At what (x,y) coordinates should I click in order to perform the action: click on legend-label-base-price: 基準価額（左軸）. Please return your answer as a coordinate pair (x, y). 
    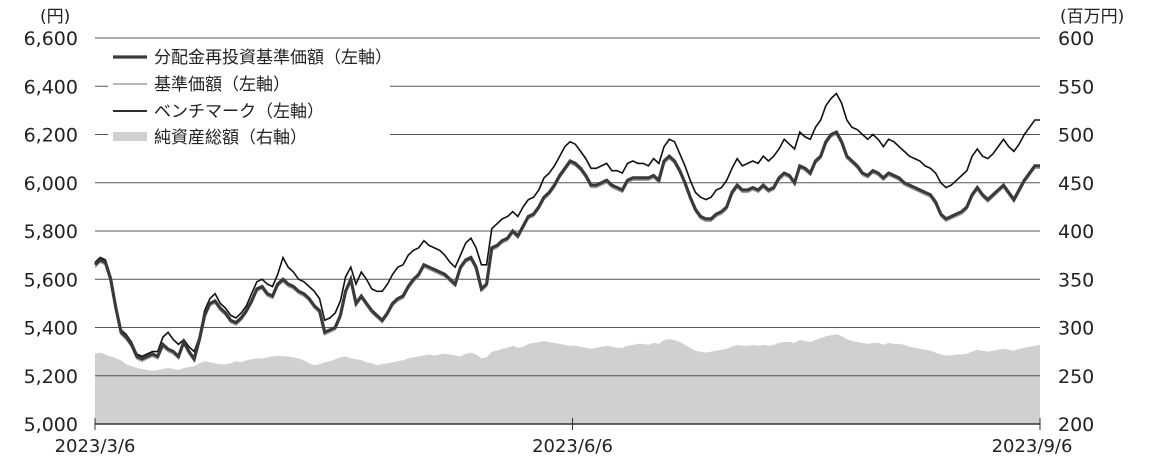
    Looking at the image, I should click on (222, 85).